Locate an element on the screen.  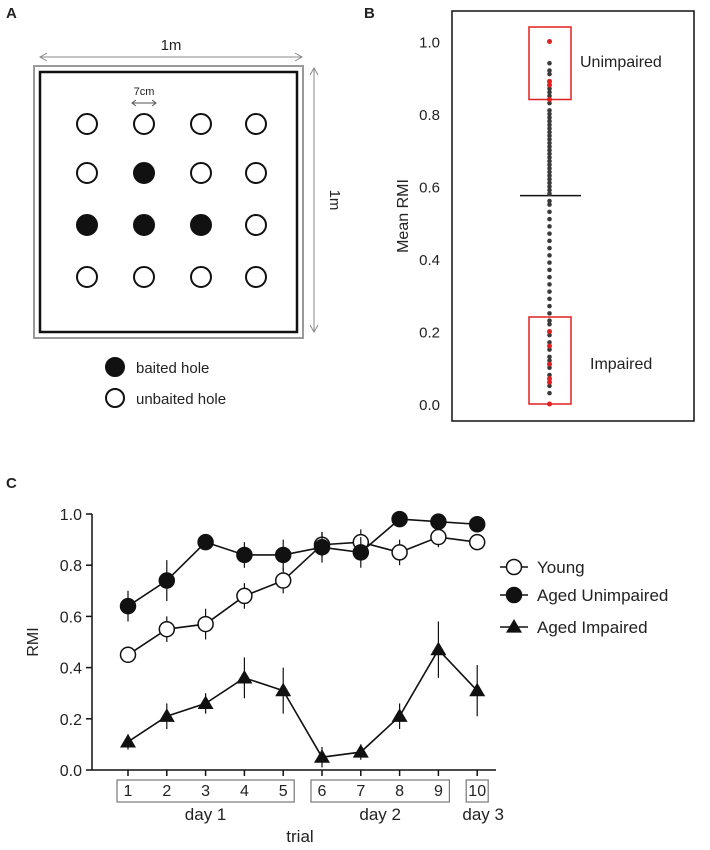
panel-c-x-tick-label-9: 9 is located at coordinates (438, 791).